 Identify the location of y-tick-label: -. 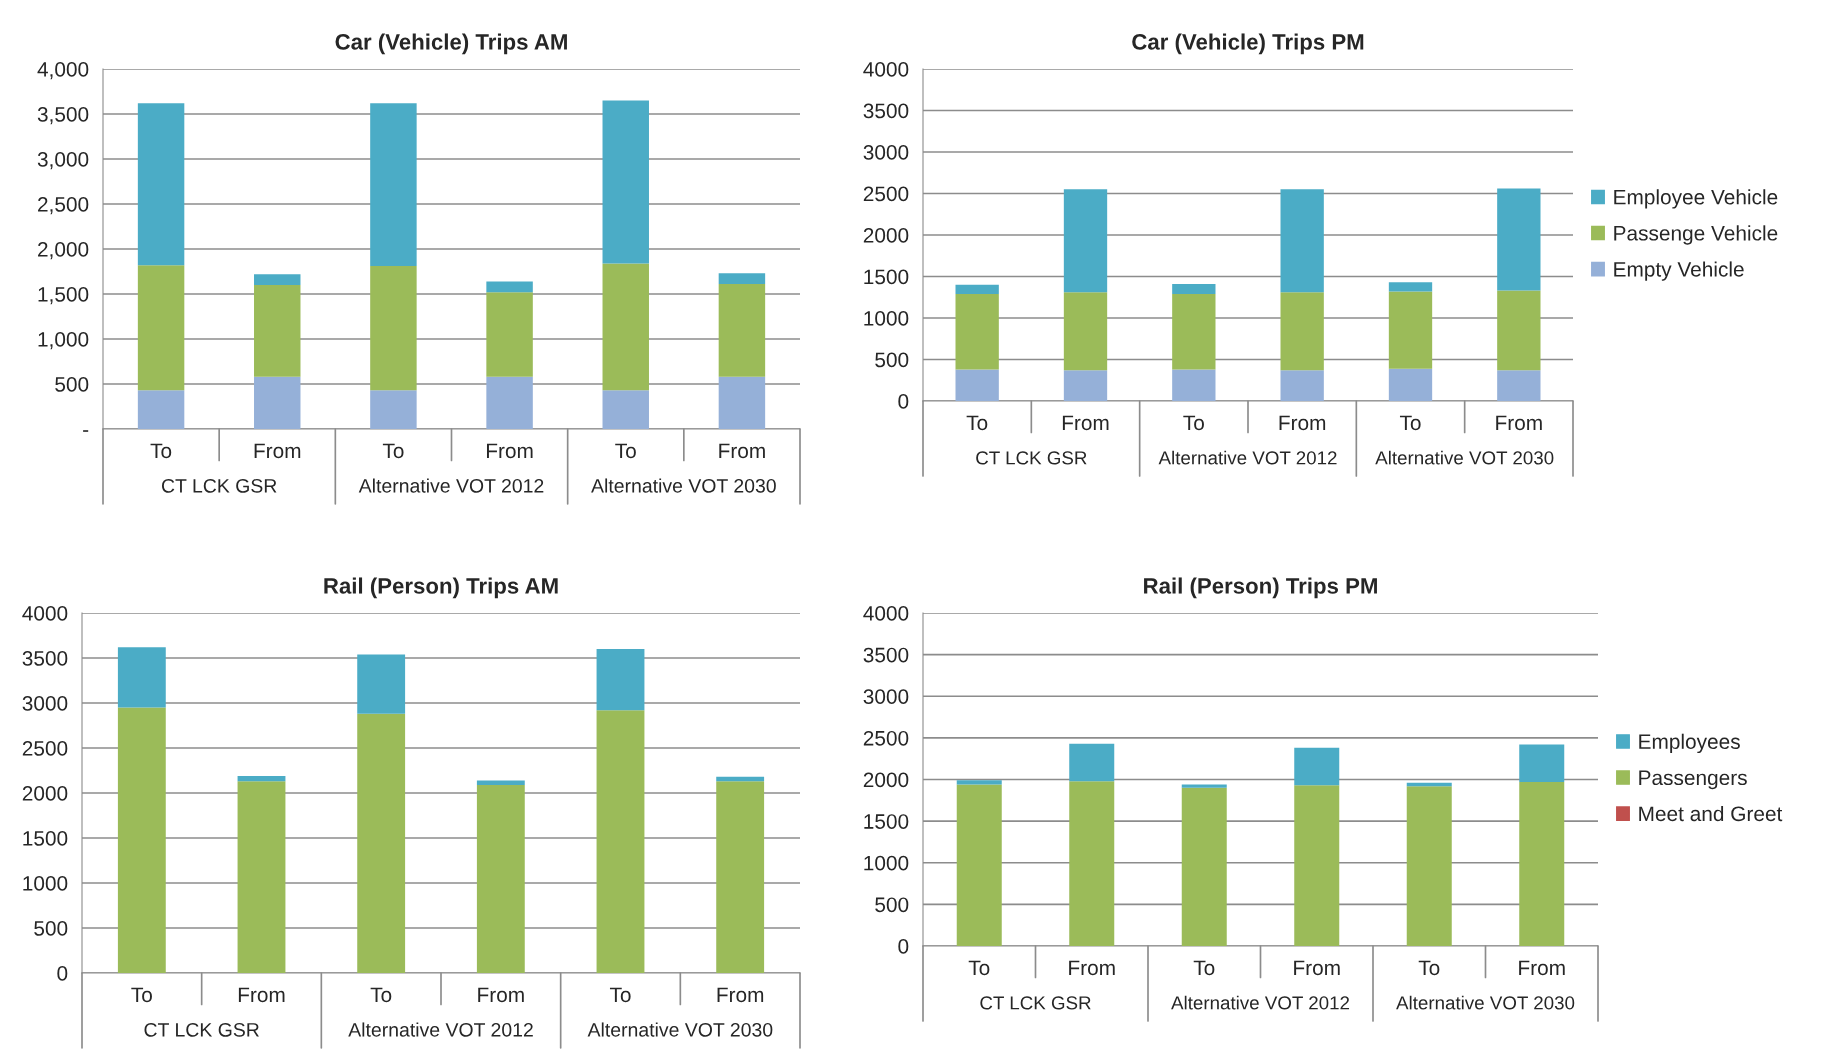
(86, 431).